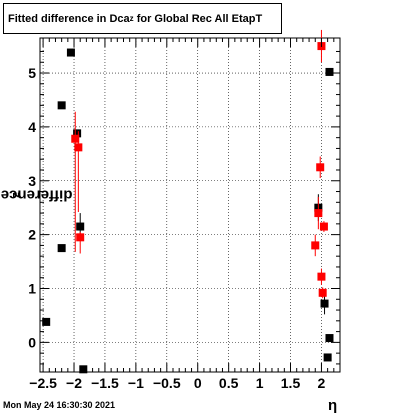 The image size is (400, 414). What do you see at coordinates (32, 235) in the screenshot?
I see `y-tick-label: 2` at bounding box center [32, 235].